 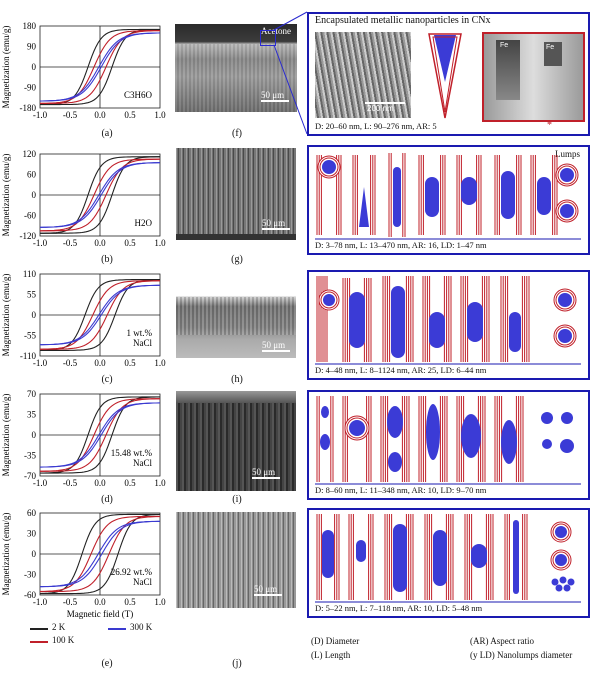 What do you see at coordinates (107, 379) in the screenshot?
I see `caption-c: (c)` at bounding box center [107, 379].